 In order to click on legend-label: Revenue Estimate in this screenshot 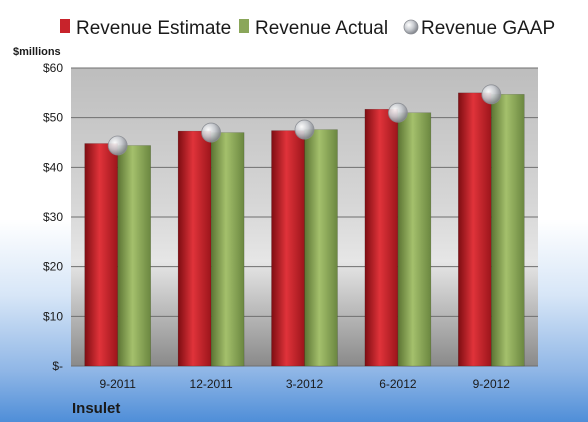, I will do `click(153, 28)`.